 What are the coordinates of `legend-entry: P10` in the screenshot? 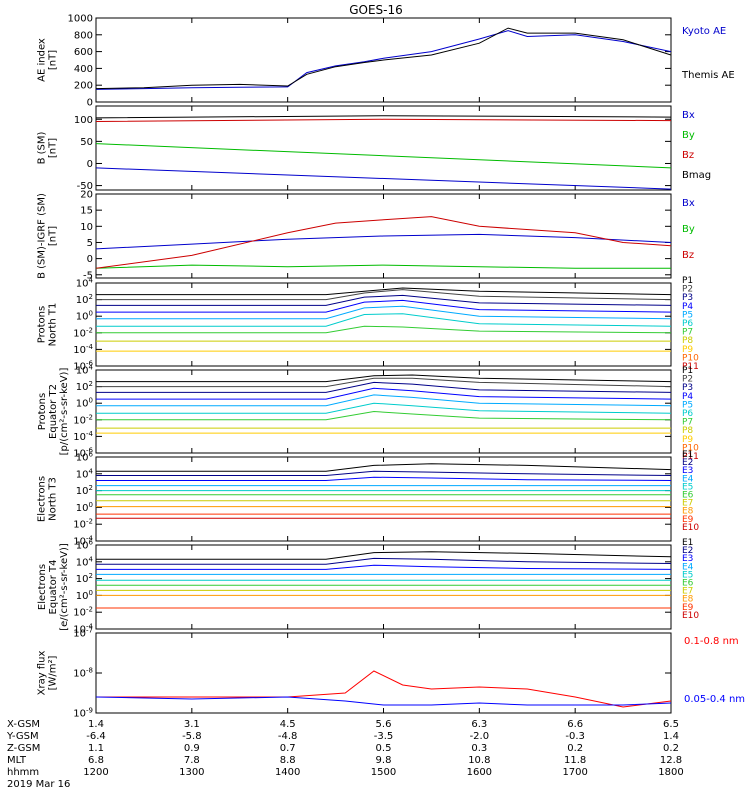 It's located at (690, 358).